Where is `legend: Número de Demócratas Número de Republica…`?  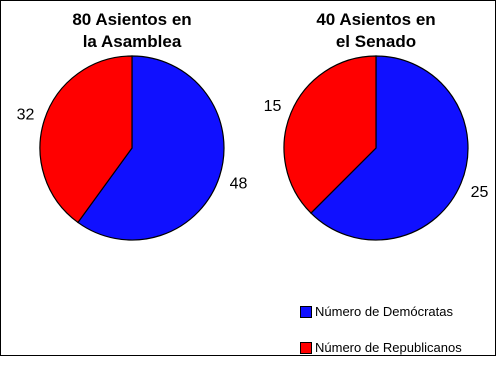
legend: Número de Demócratas Número de Republica… is located at coordinates (381, 339).